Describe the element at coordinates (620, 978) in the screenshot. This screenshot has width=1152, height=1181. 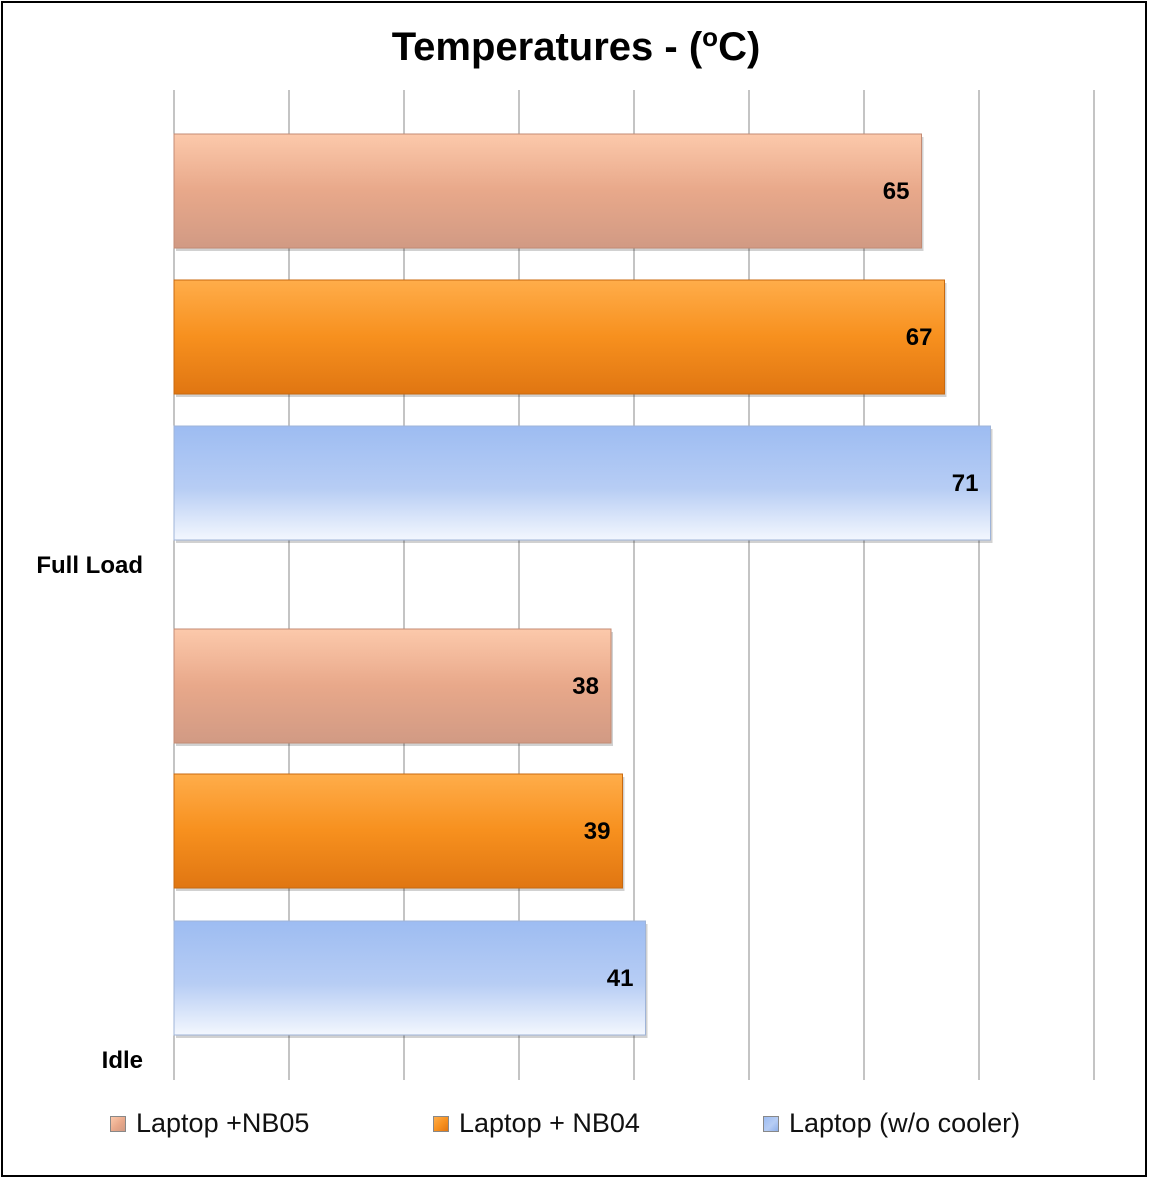
I see `data-label: 41` at that location.